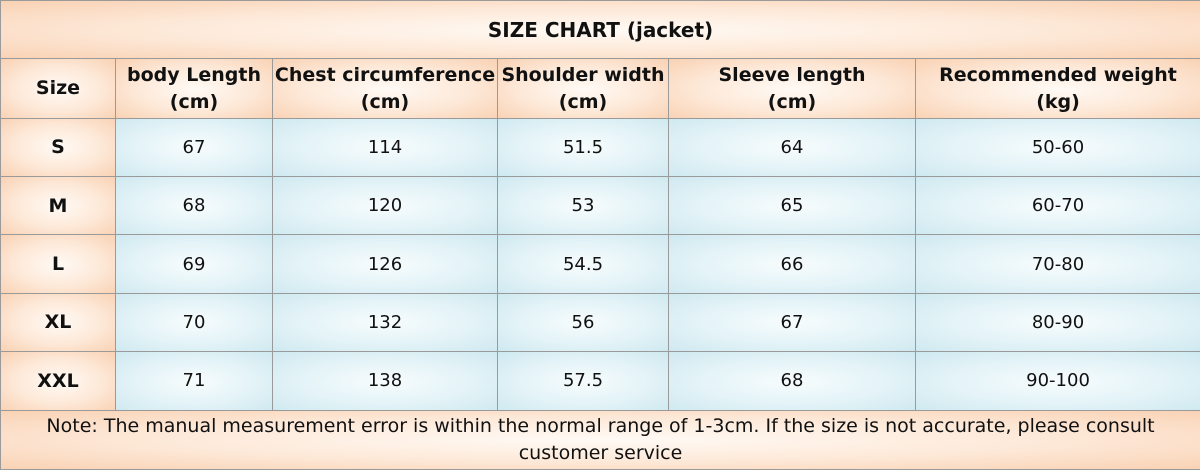 The image size is (1200, 470). I want to click on value-cell: 90-100, so click(1057, 381).